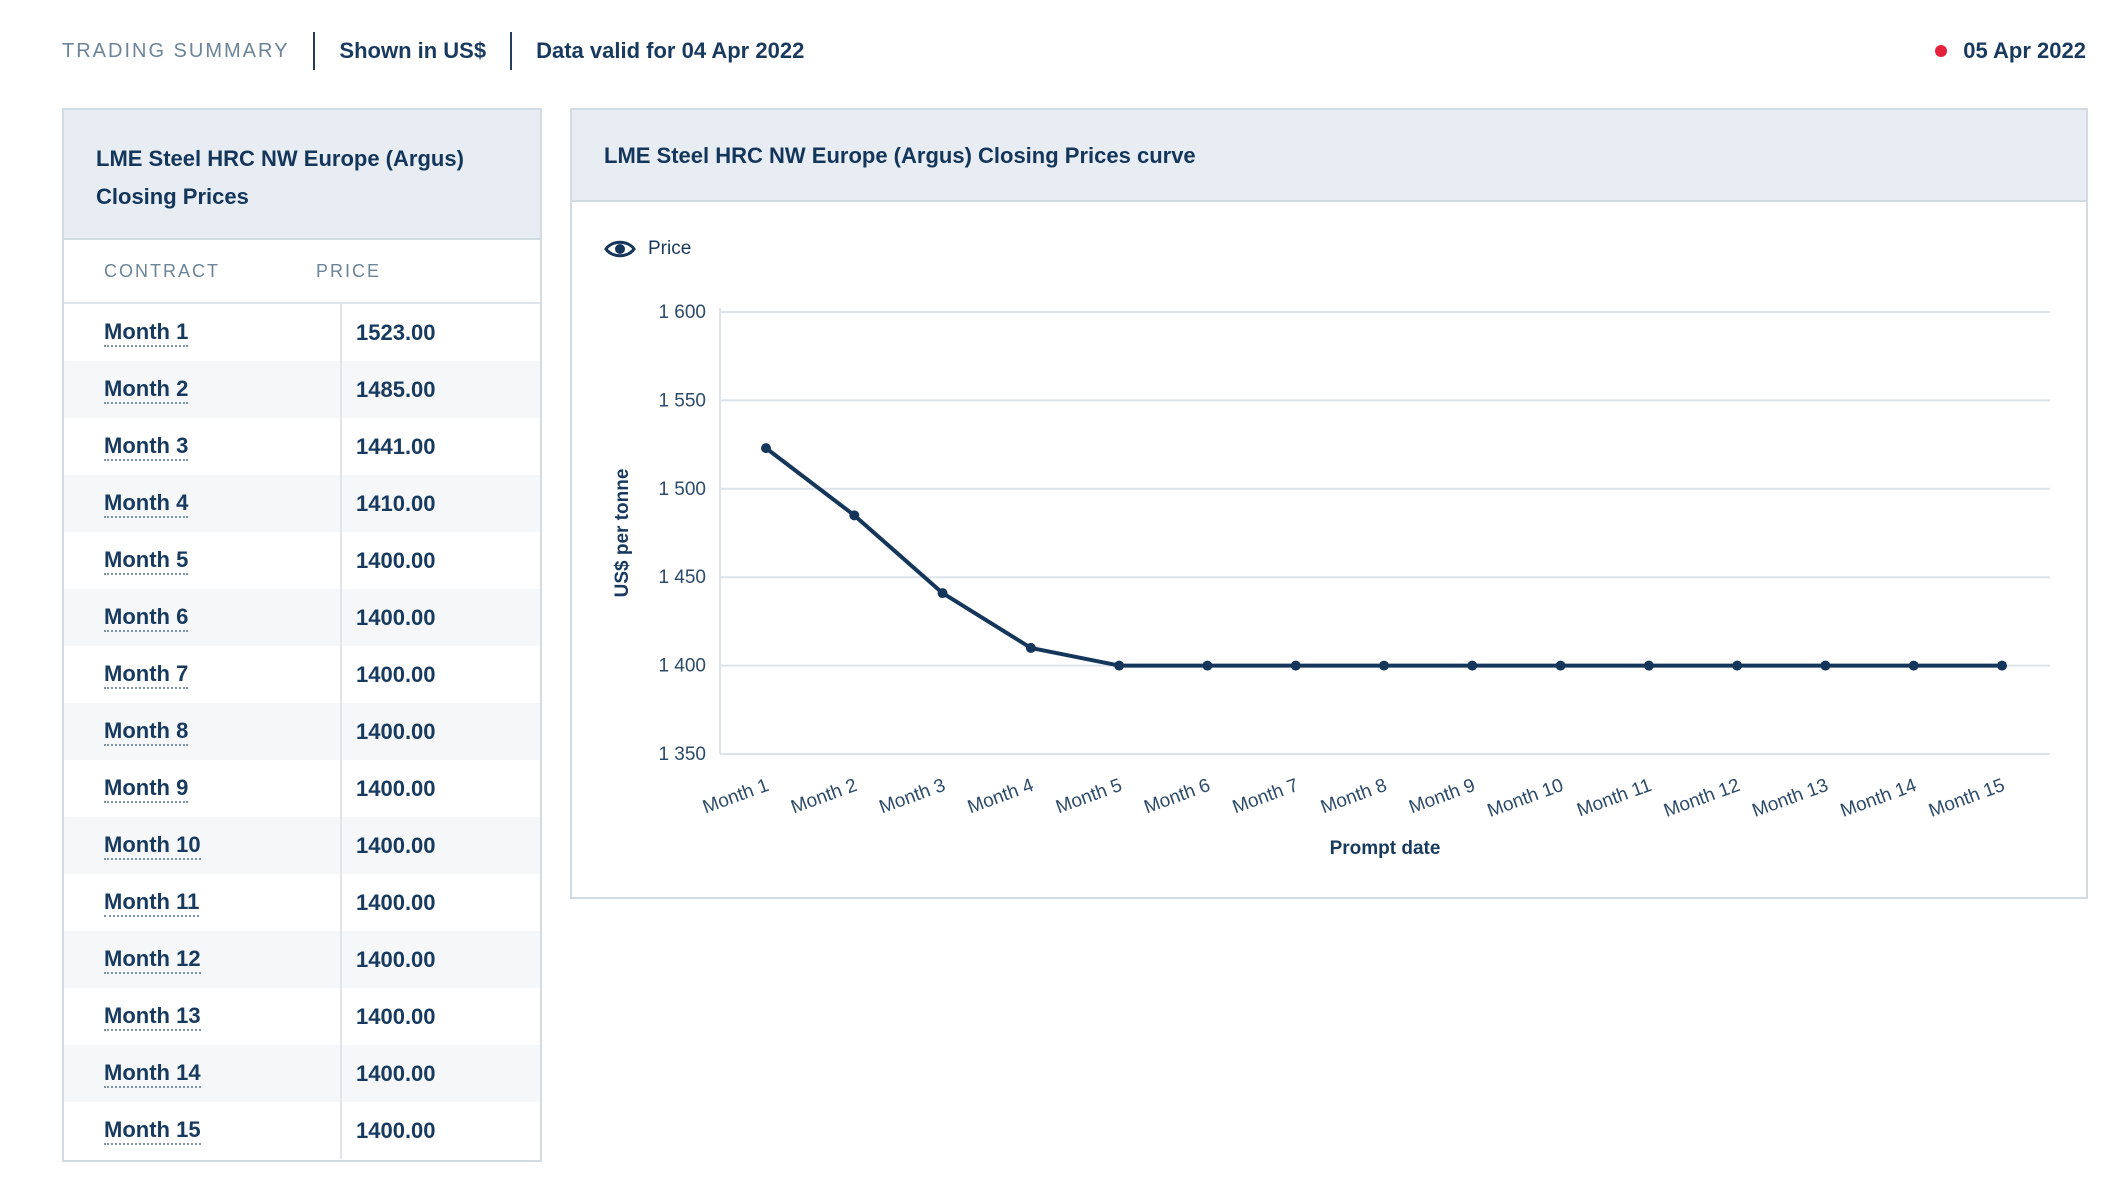 This screenshot has height=1186, width=2114. What do you see at coordinates (203, 389) in the screenshot?
I see `contract-cell: Month 2` at bounding box center [203, 389].